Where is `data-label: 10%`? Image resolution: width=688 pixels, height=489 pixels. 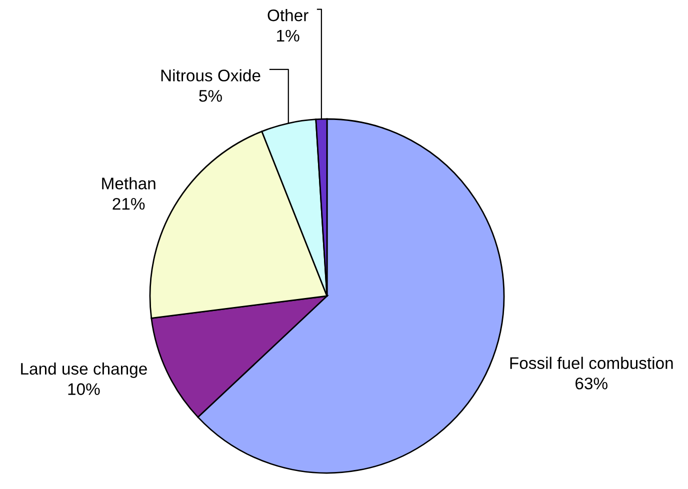
data-label: 10% is located at coordinates (84, 389).